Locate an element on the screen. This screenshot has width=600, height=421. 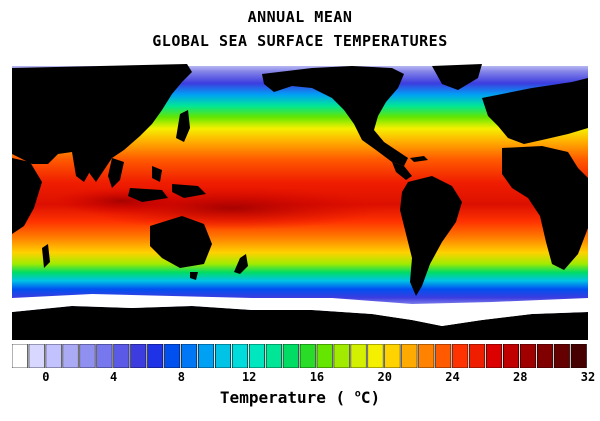
colorbar-tick-label: 4 is located at coordinates (114, 377).